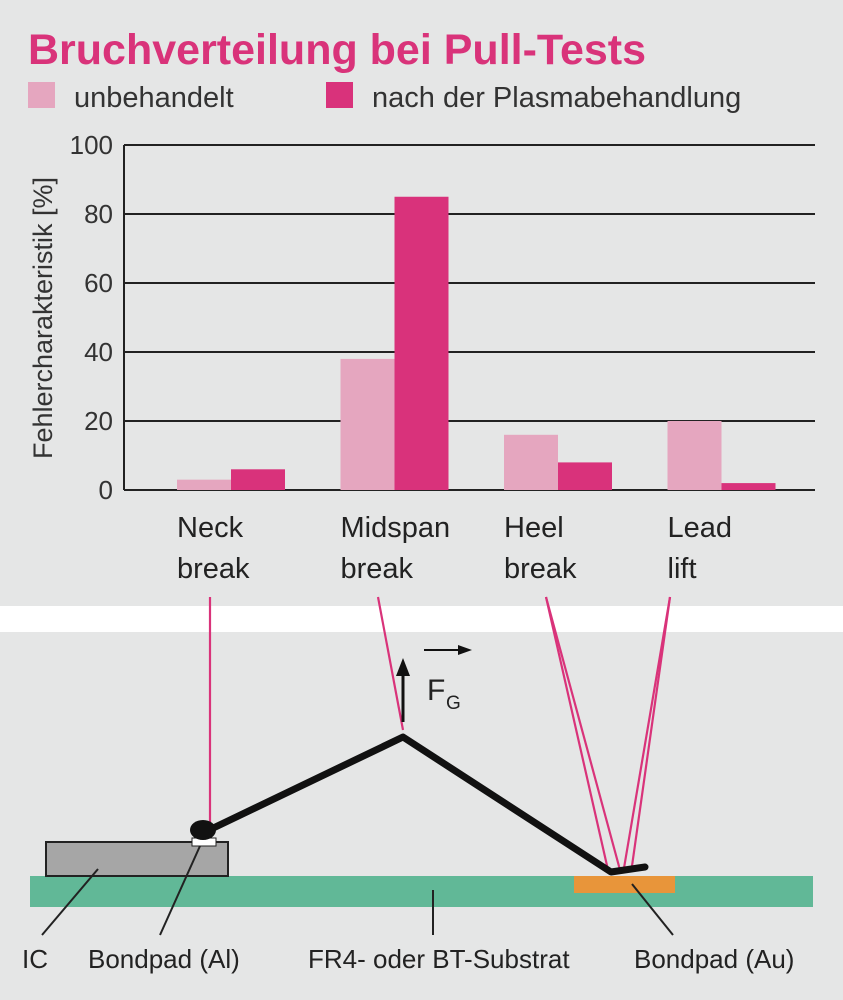  Describe the element at coordinates (91, 317) in the screenshot. I see `y-tick-labels: 0 20 40 60 80 100` at that location.